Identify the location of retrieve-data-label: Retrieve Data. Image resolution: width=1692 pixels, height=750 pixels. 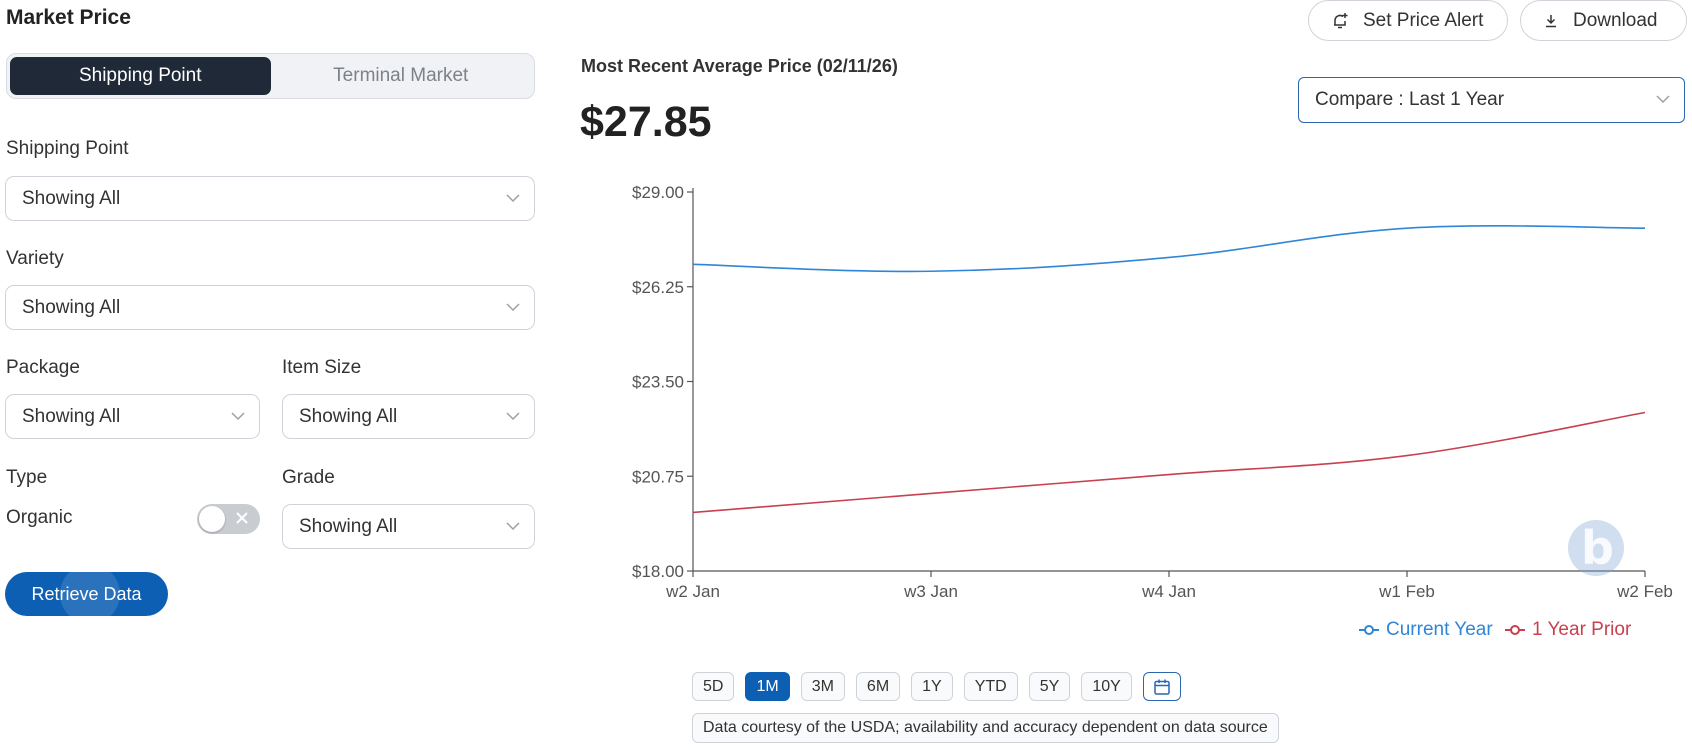
(86, 593).